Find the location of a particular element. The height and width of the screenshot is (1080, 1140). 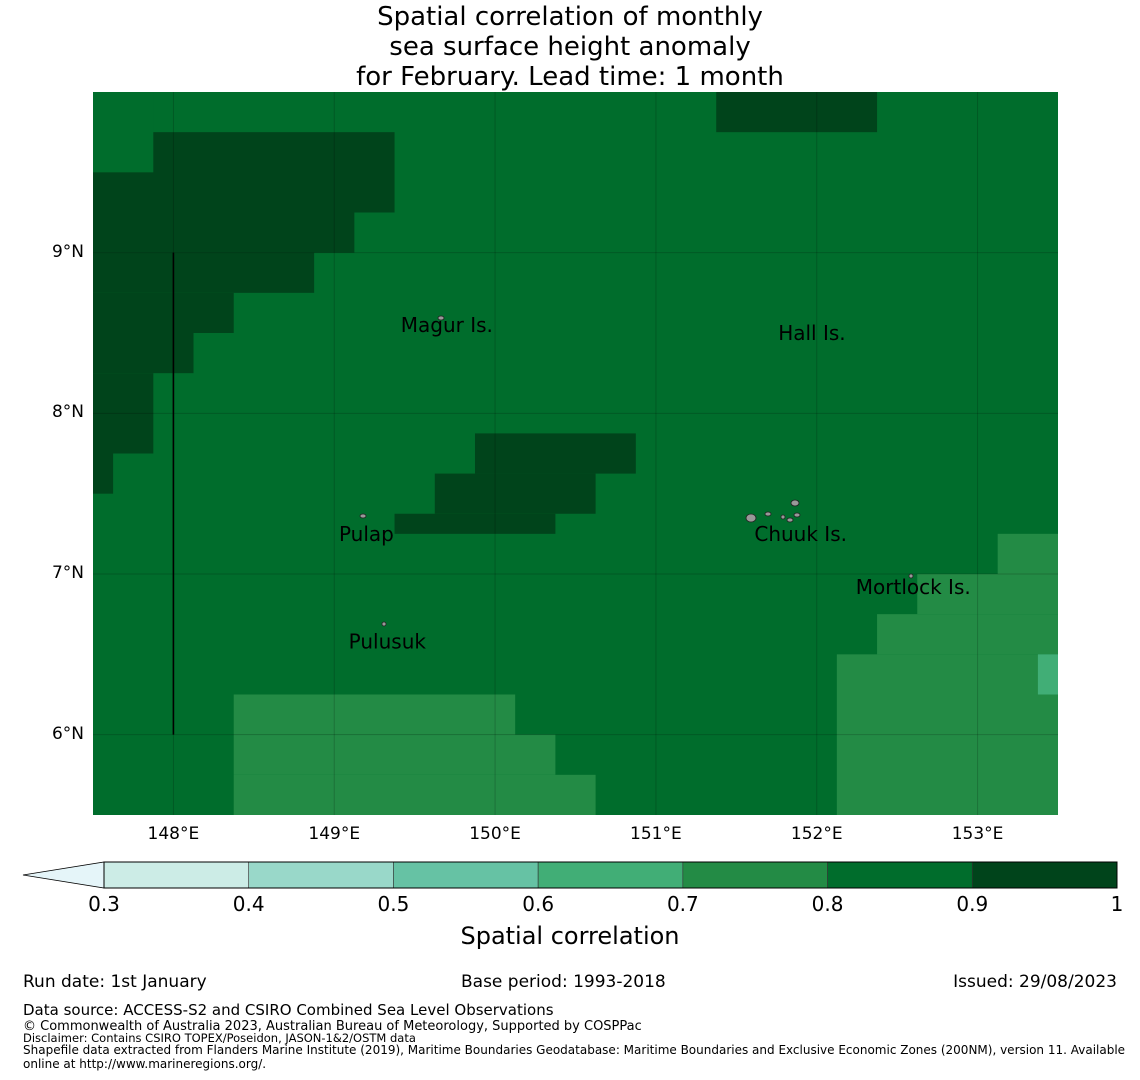

longitude-tick-label: 150°E is located at coordinates (495, 834).